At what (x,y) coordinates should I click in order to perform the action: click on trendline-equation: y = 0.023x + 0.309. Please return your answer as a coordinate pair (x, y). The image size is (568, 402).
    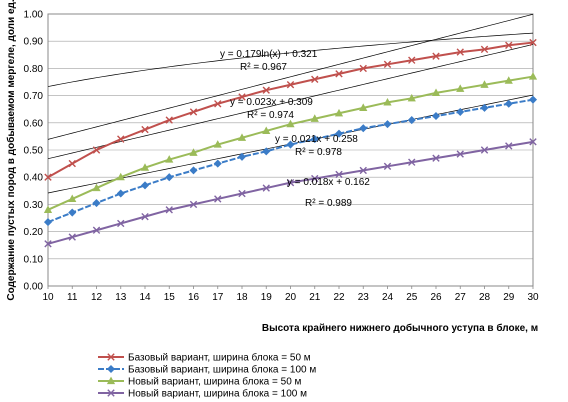
    Looking at the image, I should click on (271, 102).